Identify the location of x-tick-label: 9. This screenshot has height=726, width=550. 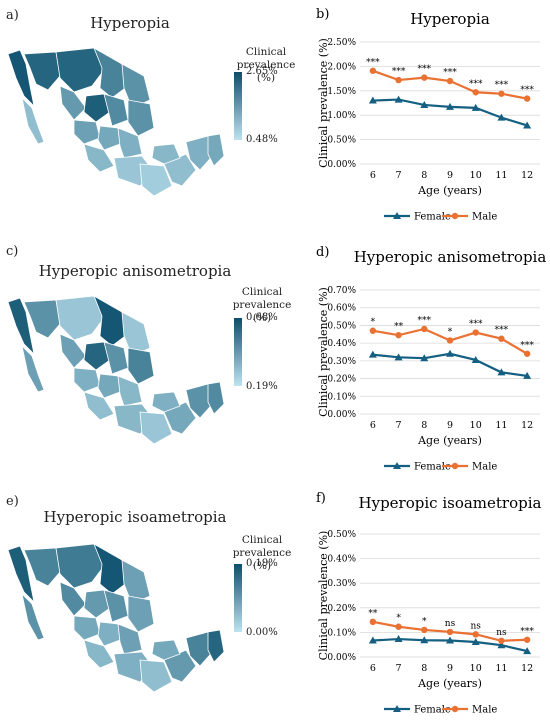
(450, 175).